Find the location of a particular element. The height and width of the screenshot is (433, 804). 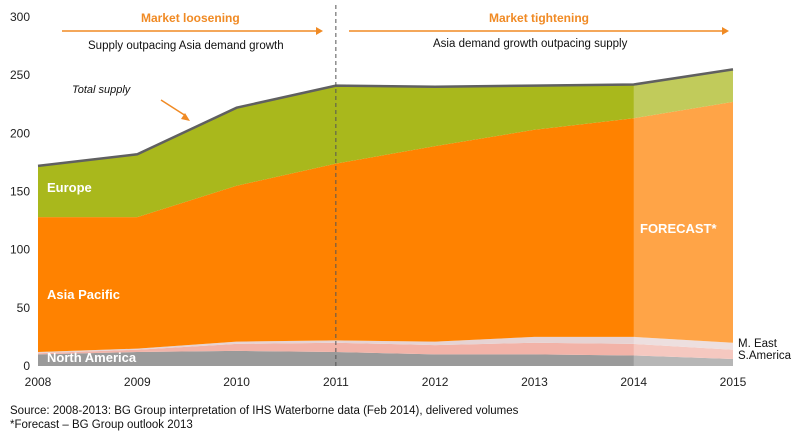

y-axis-ticks: 0 50 100 150 200 250 300 is located at coordinates (20, 191).